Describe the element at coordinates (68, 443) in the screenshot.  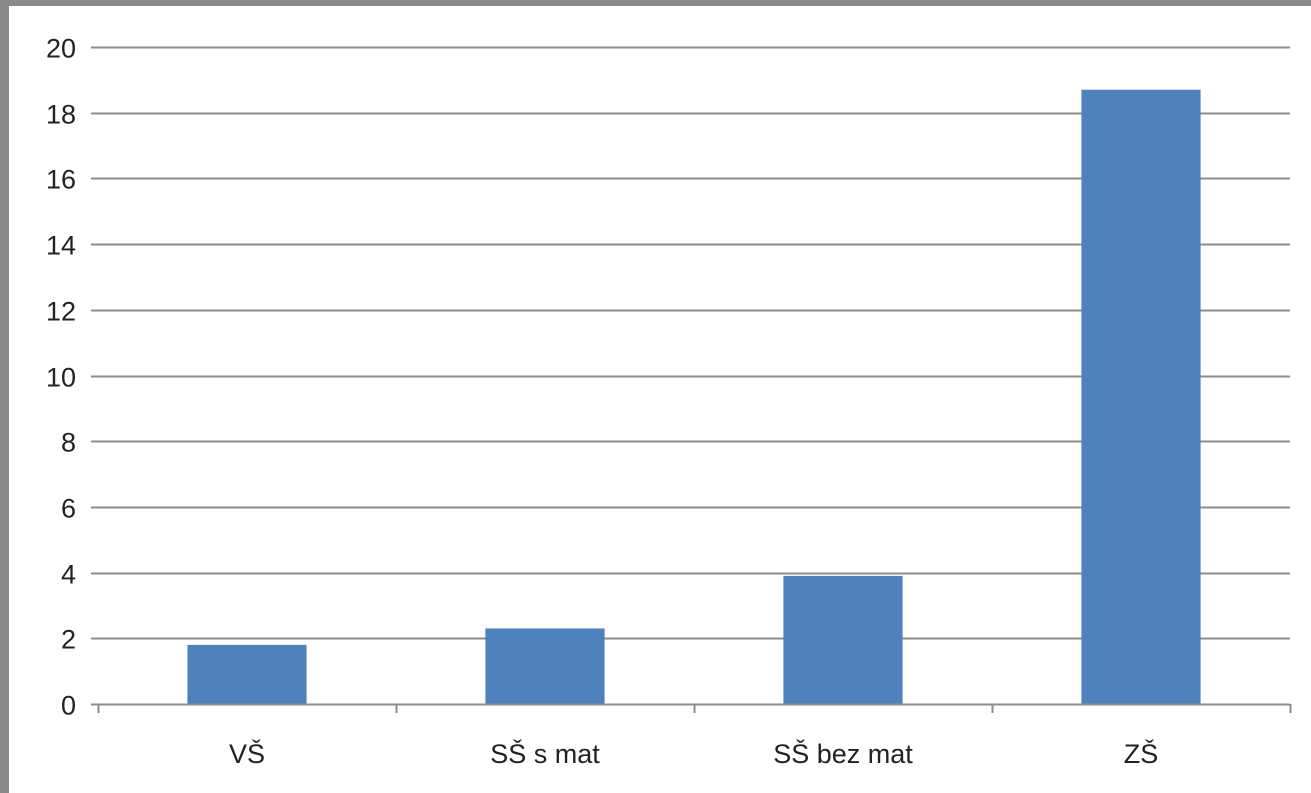
I see `y-tick-label: 8` at that location.